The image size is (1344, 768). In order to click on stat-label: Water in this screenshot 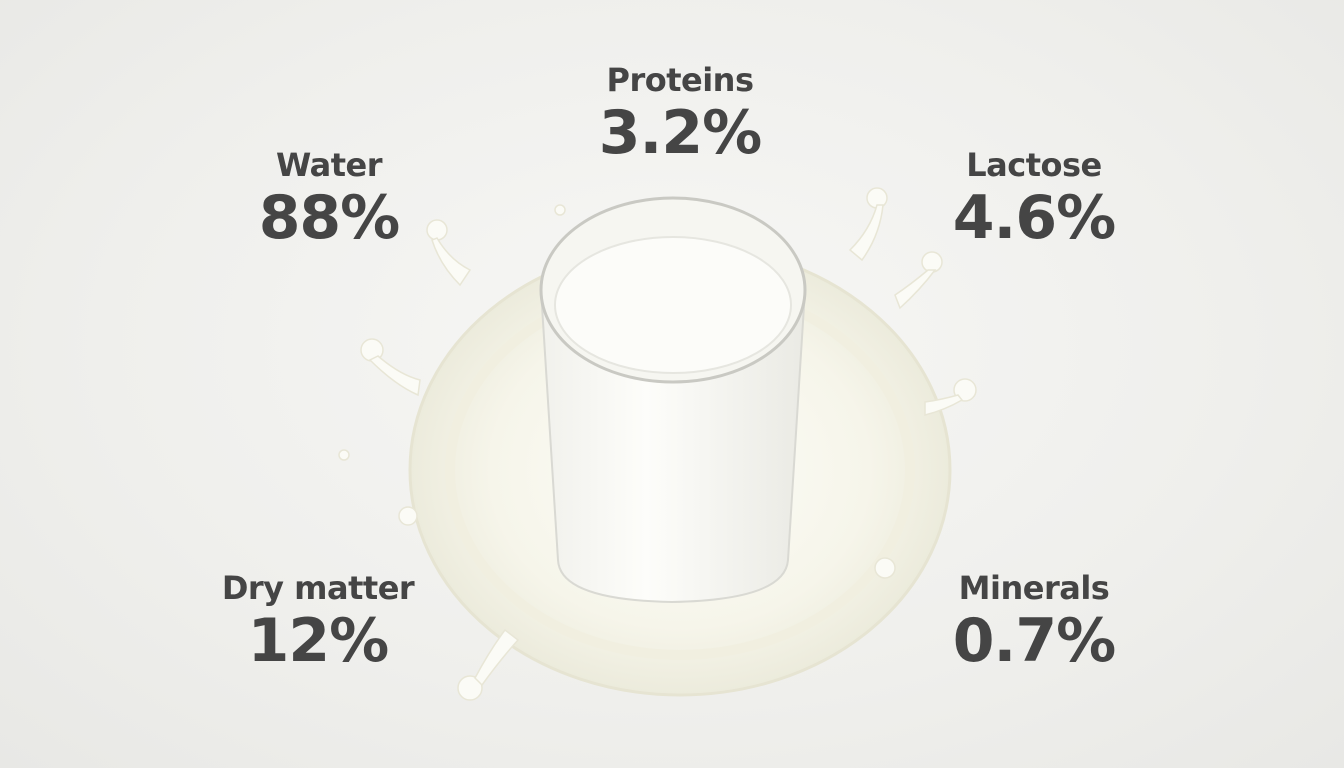, I will do `click(329, 165)`.